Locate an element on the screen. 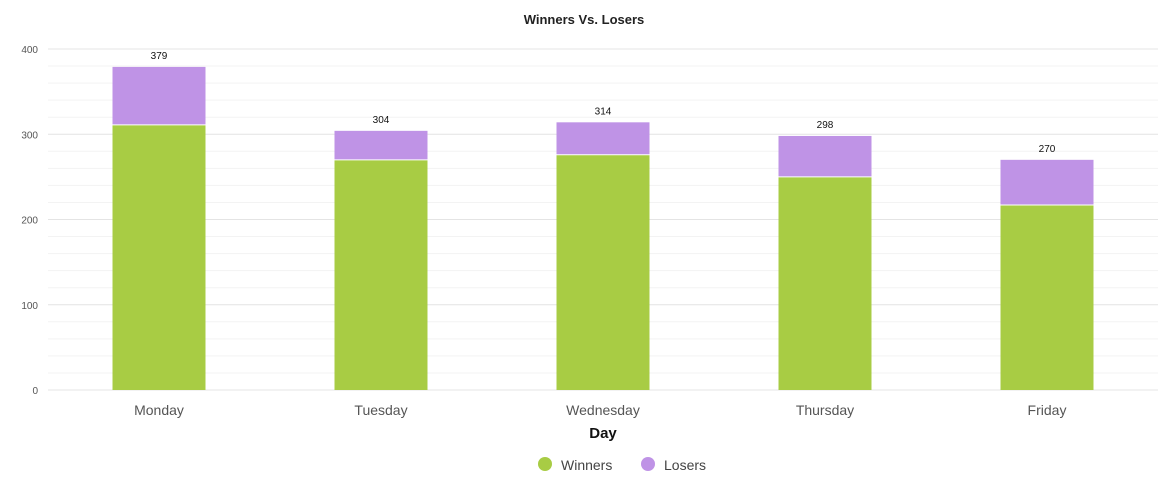 The width and height of the screenshot is (1169, 502). bar-winners-wednesday is located at coordinates (603, 272).